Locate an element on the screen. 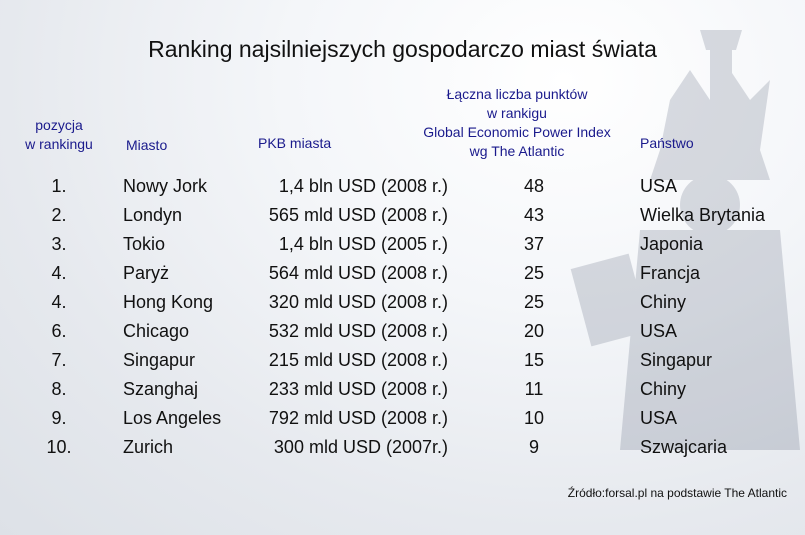  country-cell: Japonia is located at coordinates (672, 244).